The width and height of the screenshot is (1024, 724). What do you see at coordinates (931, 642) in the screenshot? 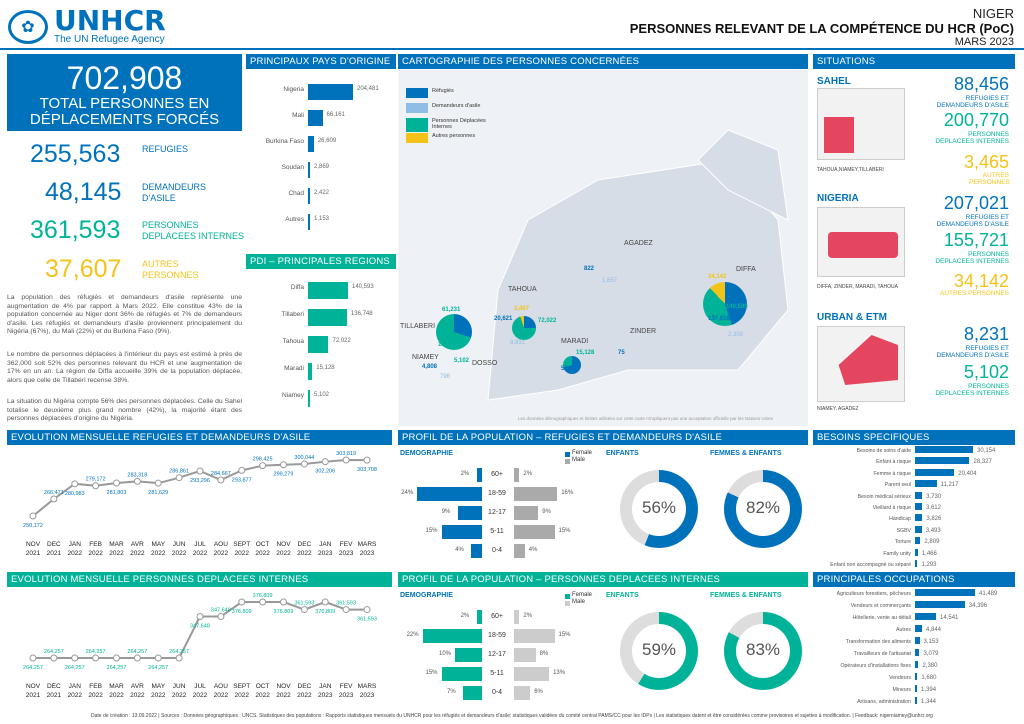
I see `bar-value: 3,153` at bounding box center [931, 642].